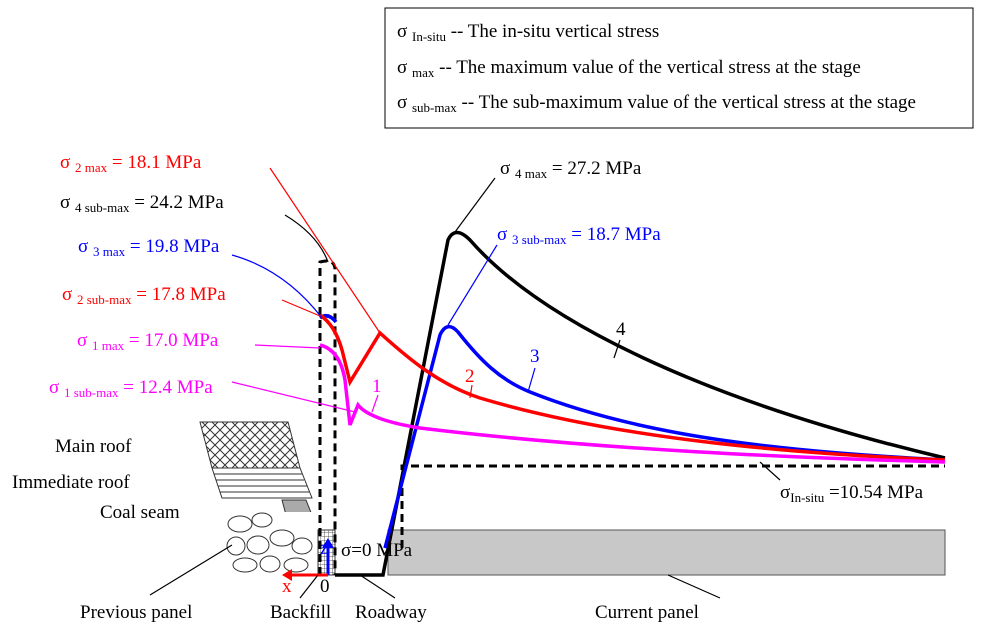 This screenshot has width=992, height=629. Describe the element at coordinates (262, 483) in the screenshot. I see `immediate-roof` at that location.